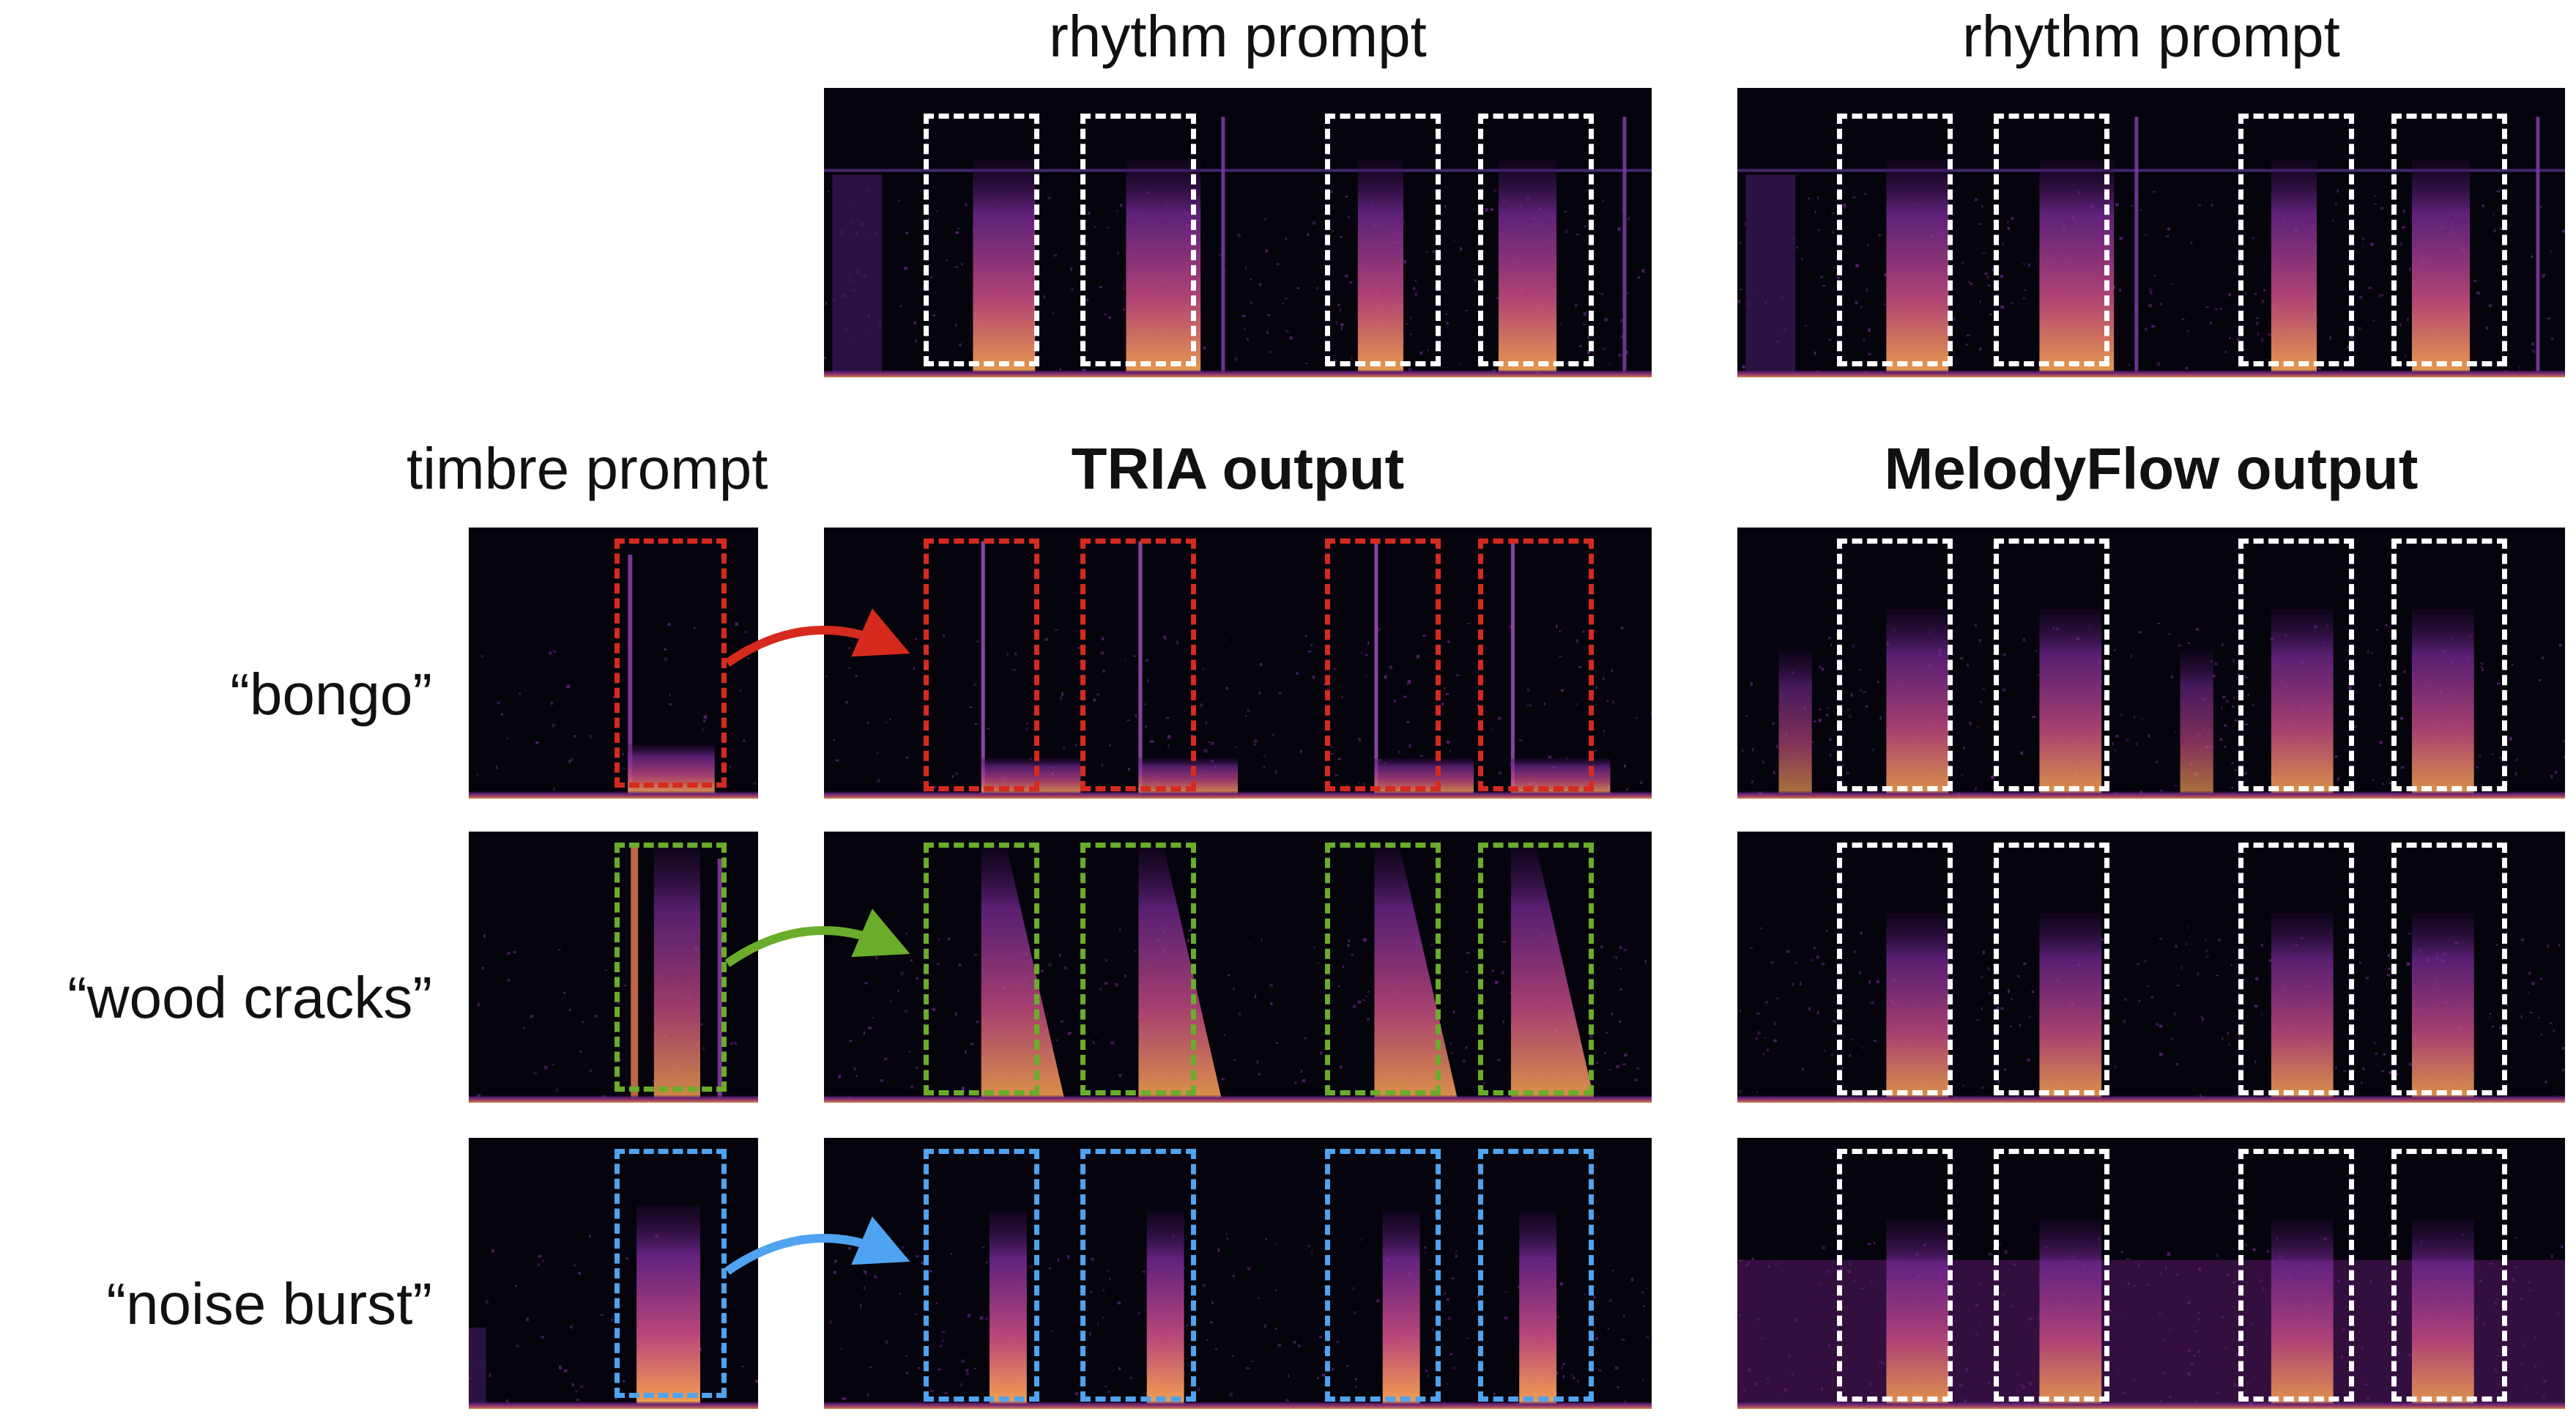  I want to click on tria-onset-box, so click(1535, 969).